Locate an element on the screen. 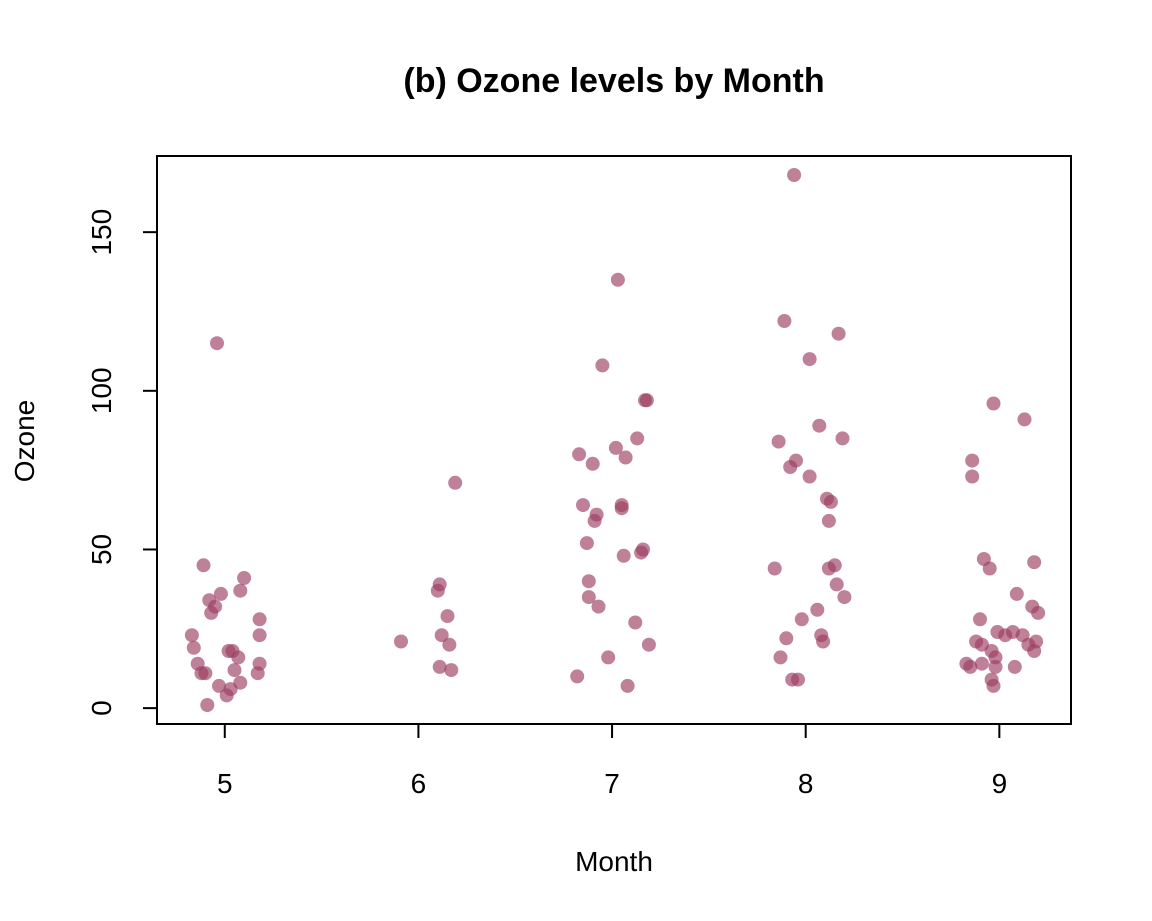 The height and width of the screenshot is (921, 1152). x-tick-label: 7 is located at coordinates (612, 783).